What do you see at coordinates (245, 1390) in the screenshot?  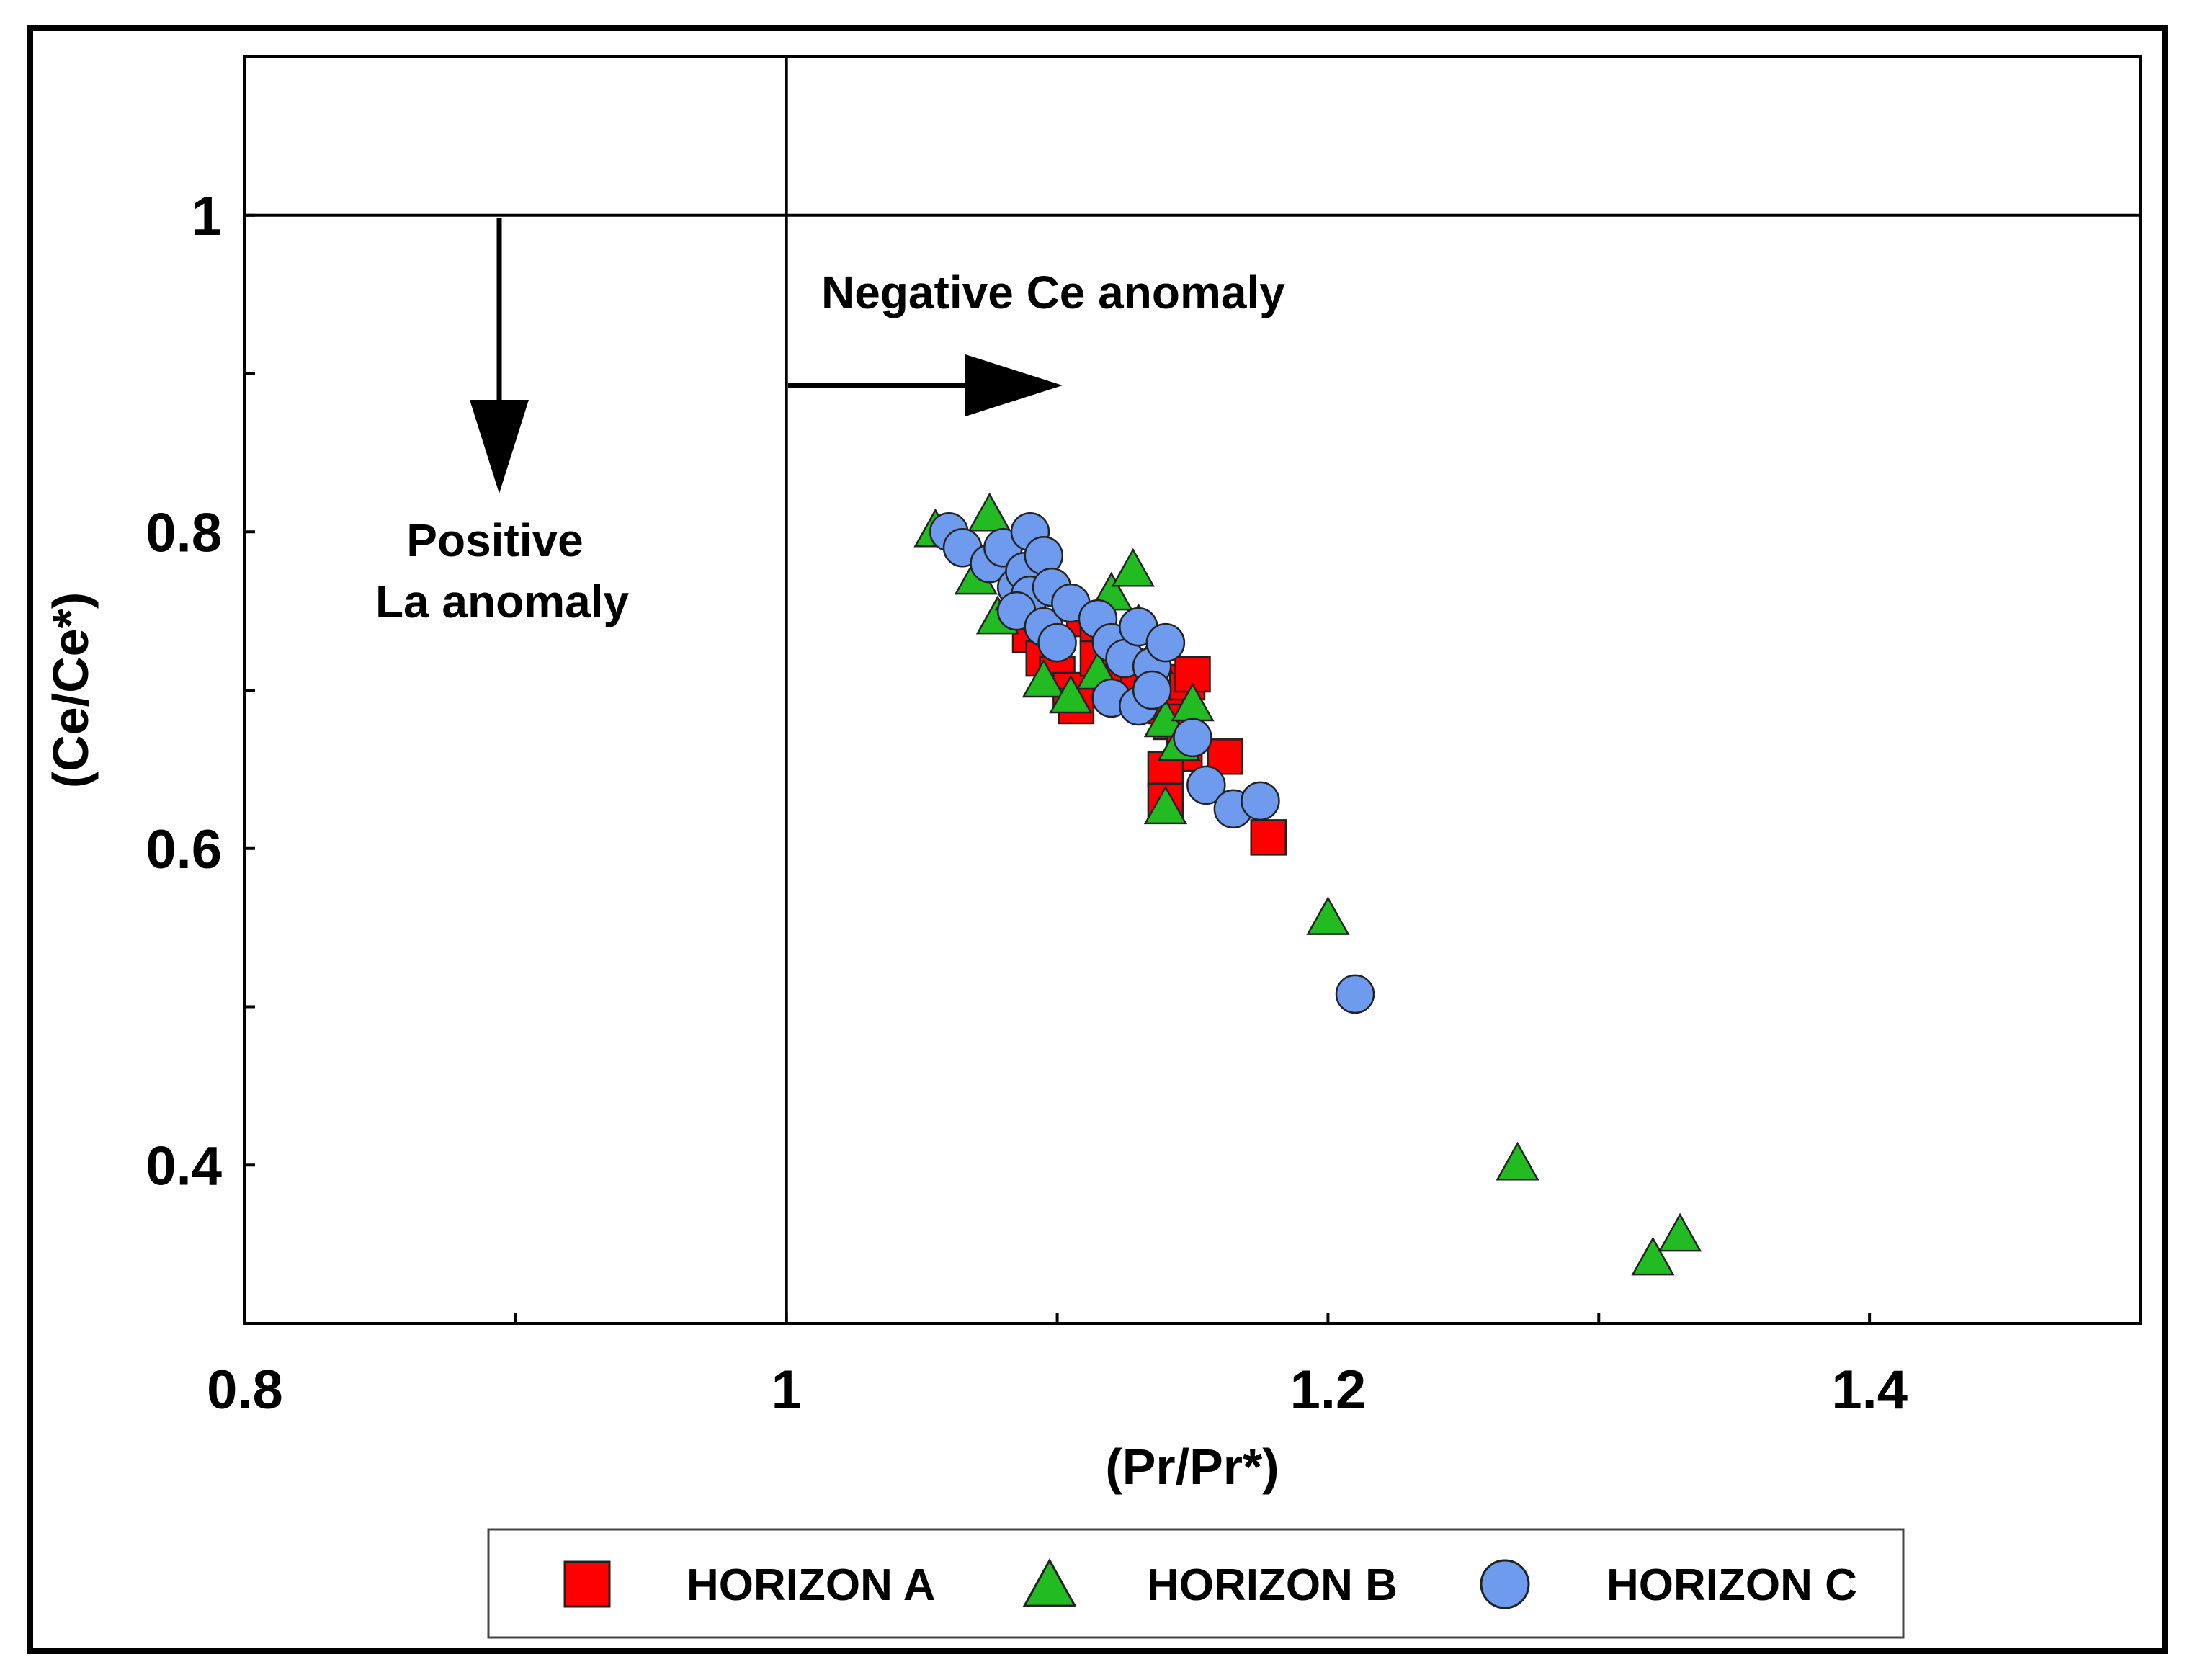 I see `x-tick-label: 0.8` at bounding box center [245, 1390].